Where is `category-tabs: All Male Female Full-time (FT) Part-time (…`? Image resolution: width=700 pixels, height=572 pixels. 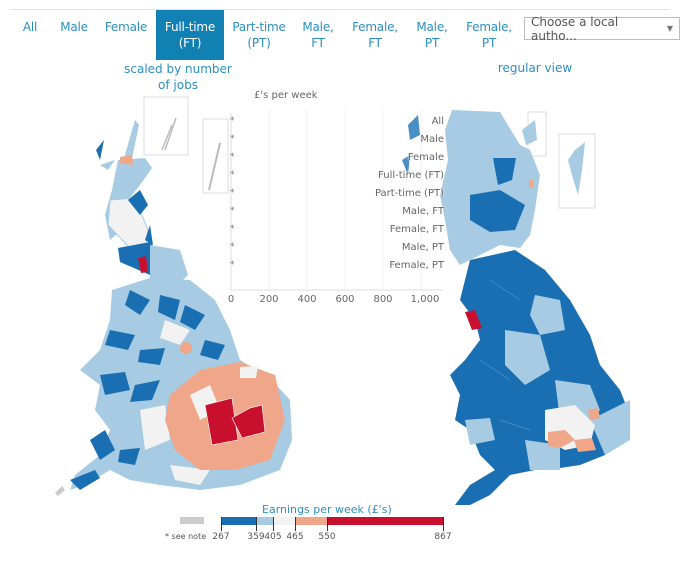 category-tabs: All Male Female Full-time (FT) Part-time (… is located at coordinates (265, 35).